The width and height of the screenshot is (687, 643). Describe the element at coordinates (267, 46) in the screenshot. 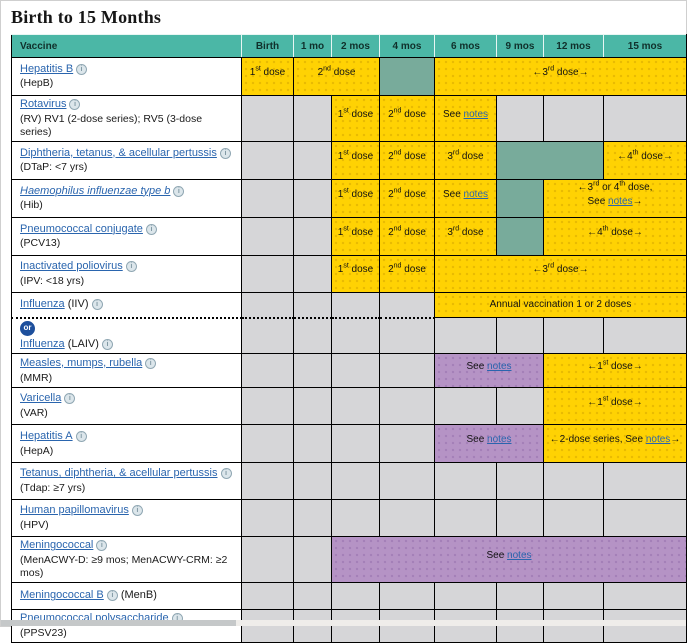

I see `header-birth: Birth` at that location.